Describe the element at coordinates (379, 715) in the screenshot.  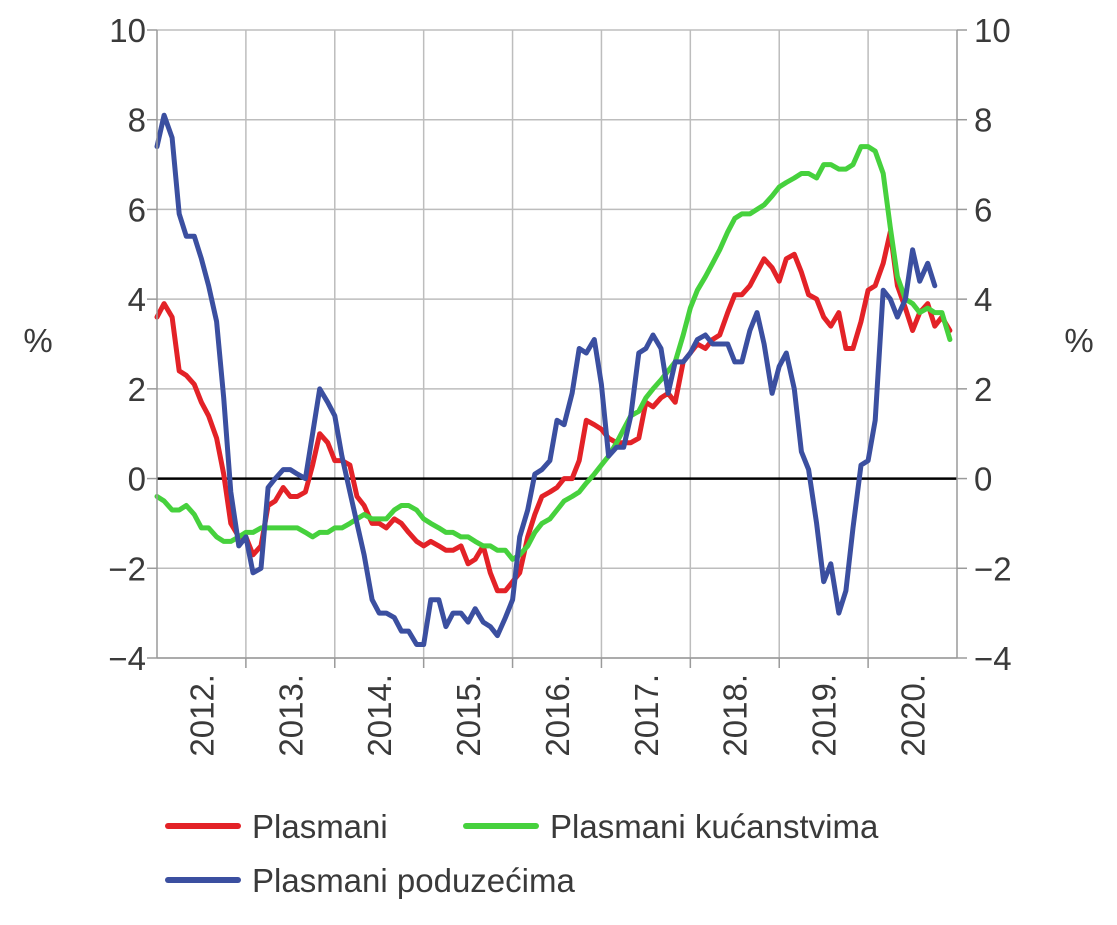
I see `x-tick-label: 2014.` at that location.